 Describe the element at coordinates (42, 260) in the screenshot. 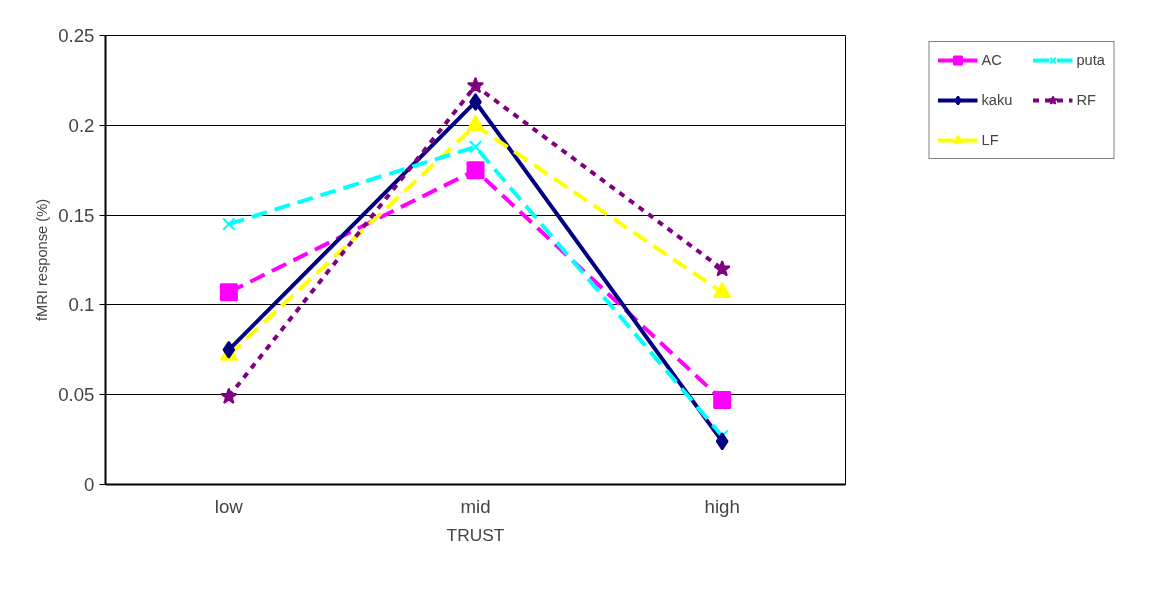

I see `y-axis-title: fMRI response (%)` at that location.